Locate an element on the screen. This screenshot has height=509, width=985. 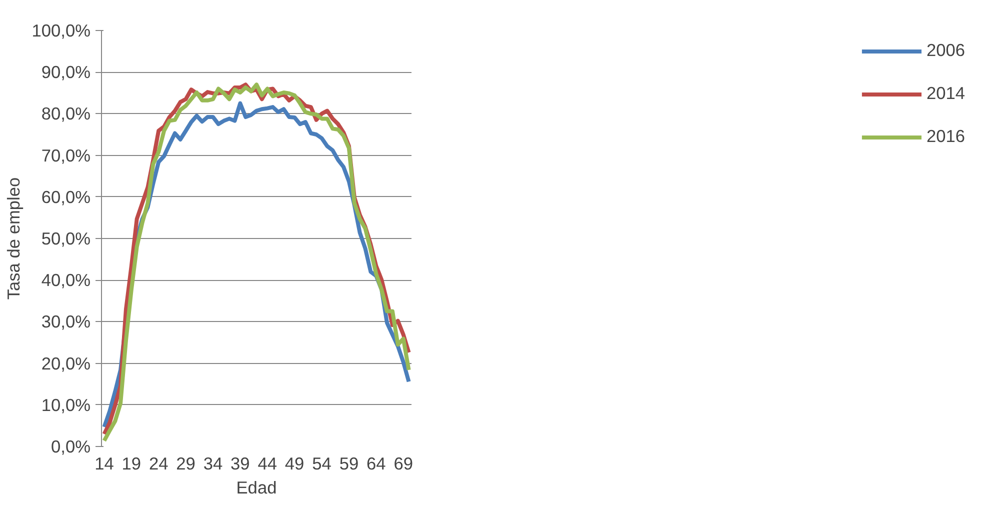
x-tick-label: 34 is located at coordinates (213, 464).